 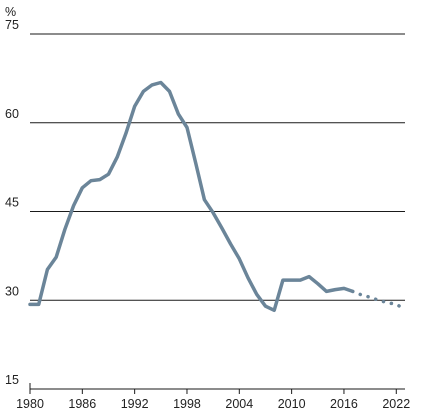 What do you see at coordinates (12, 25) in the screenshot?
I see `y-tick-label-75: 75` at bounding box center [12, 25].